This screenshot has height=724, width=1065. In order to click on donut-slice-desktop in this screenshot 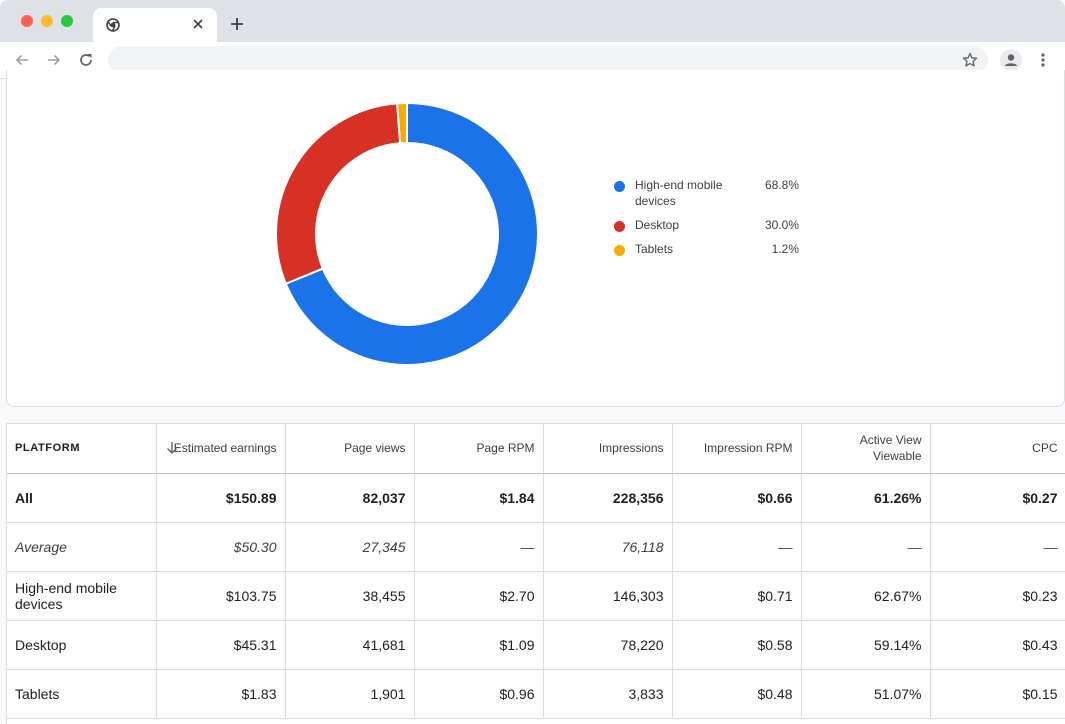, I will do `click(338, 194)`.